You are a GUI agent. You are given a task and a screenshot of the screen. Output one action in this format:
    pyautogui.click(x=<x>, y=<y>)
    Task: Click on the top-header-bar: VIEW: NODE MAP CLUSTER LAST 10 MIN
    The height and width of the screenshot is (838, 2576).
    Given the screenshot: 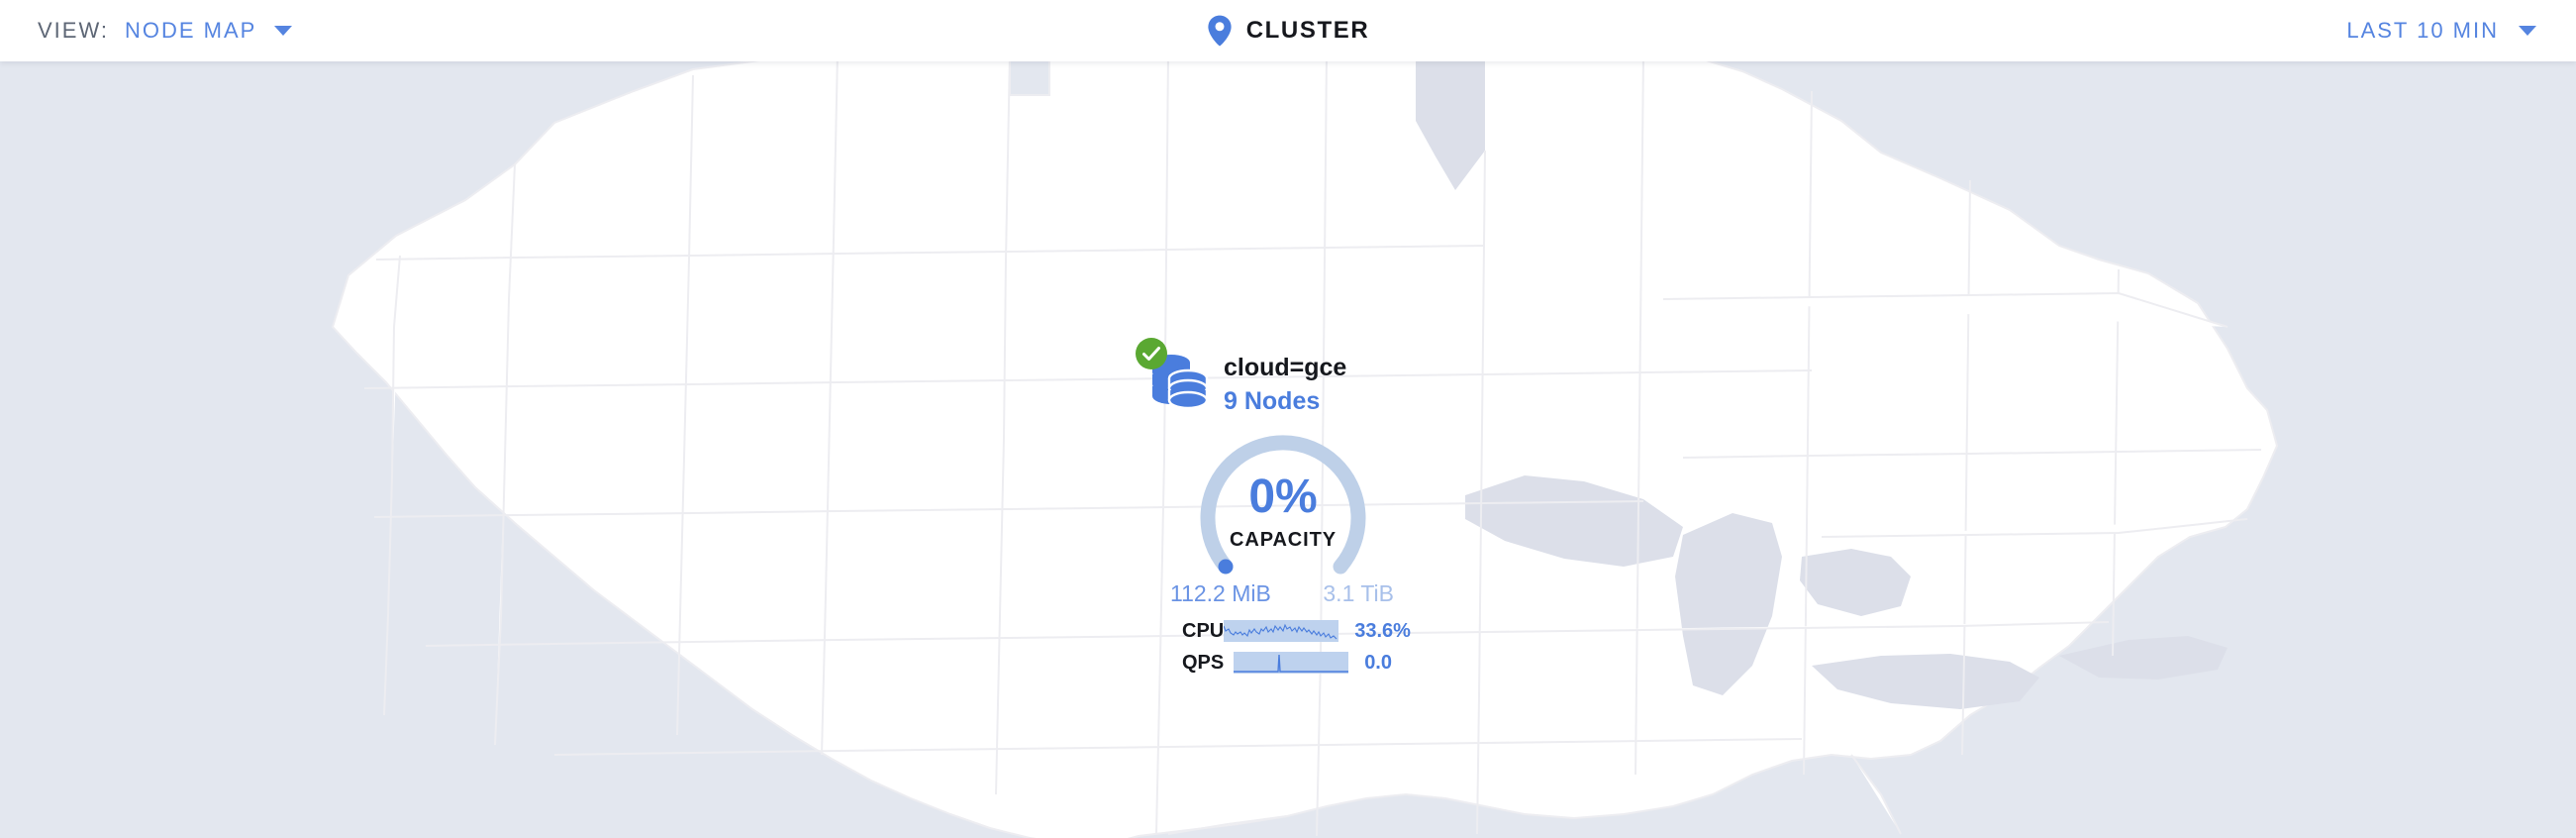 What is the action you would take?
    pyautogui.click(x=1288, y=30)
    